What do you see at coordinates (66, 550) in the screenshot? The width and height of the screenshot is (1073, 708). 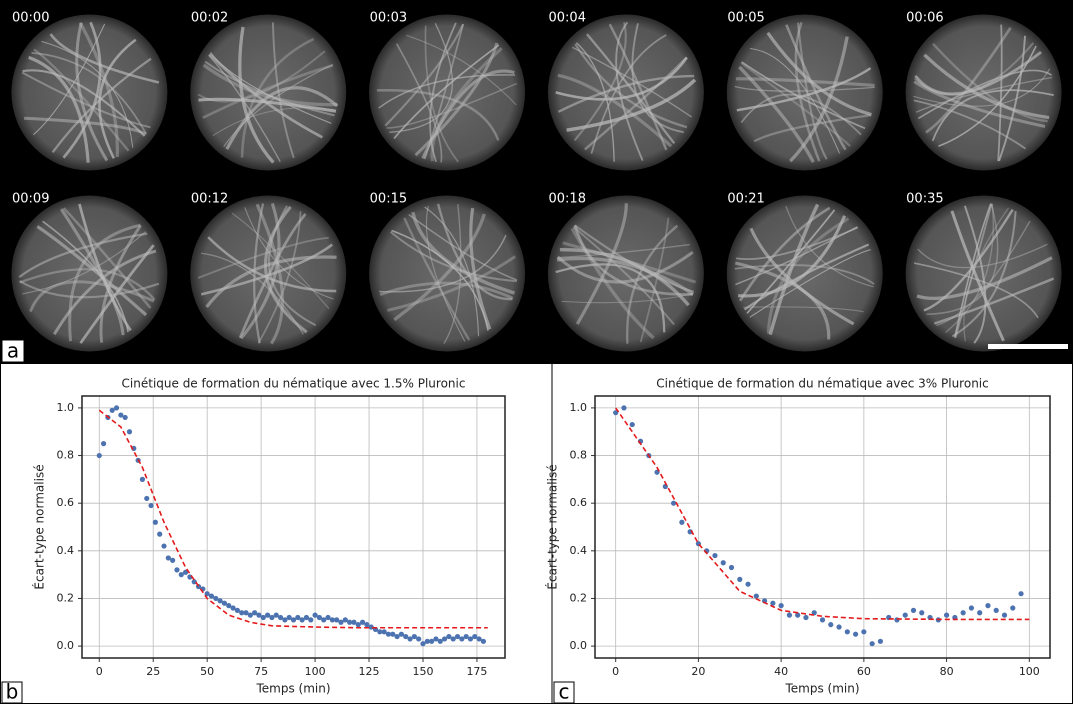 I see `y-tick-label: 0.4` at bounding box center [66, 550].